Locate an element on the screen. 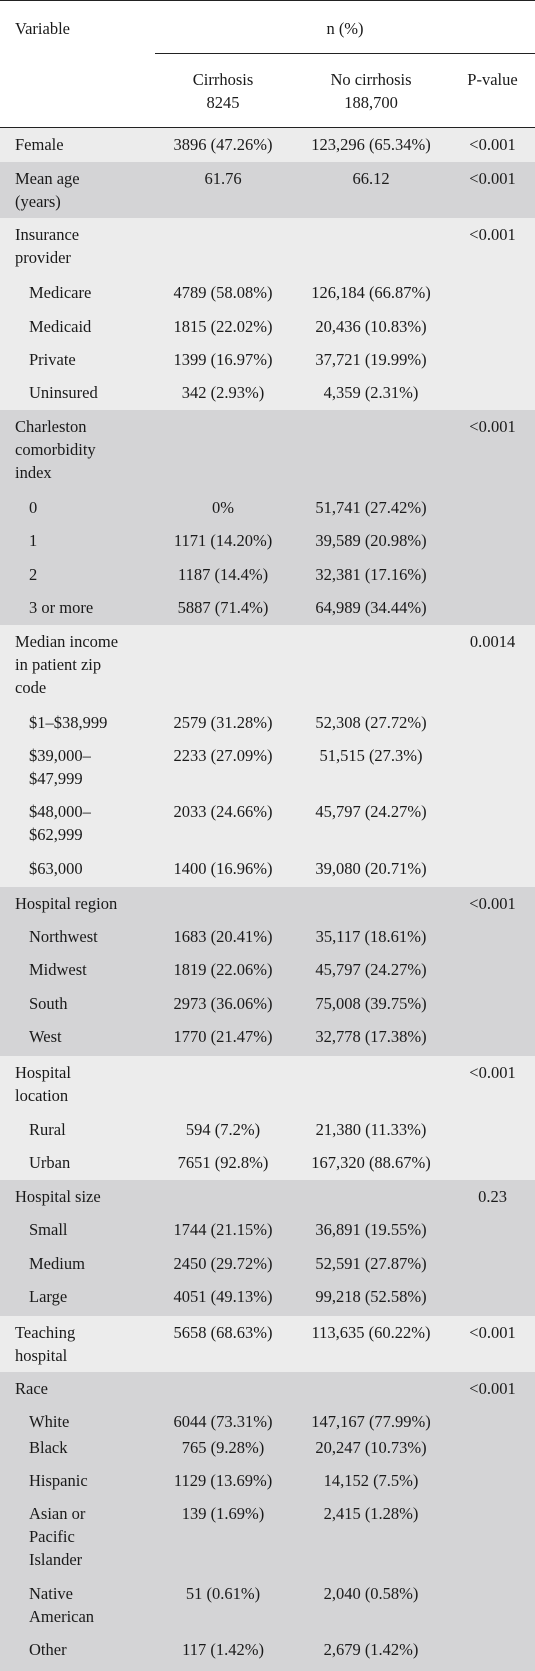 The width and height of the screenshot is (535, 1671). cell-no-cirrhosis: 2,415 (1.28%) is located at coordinates (371, 1513).